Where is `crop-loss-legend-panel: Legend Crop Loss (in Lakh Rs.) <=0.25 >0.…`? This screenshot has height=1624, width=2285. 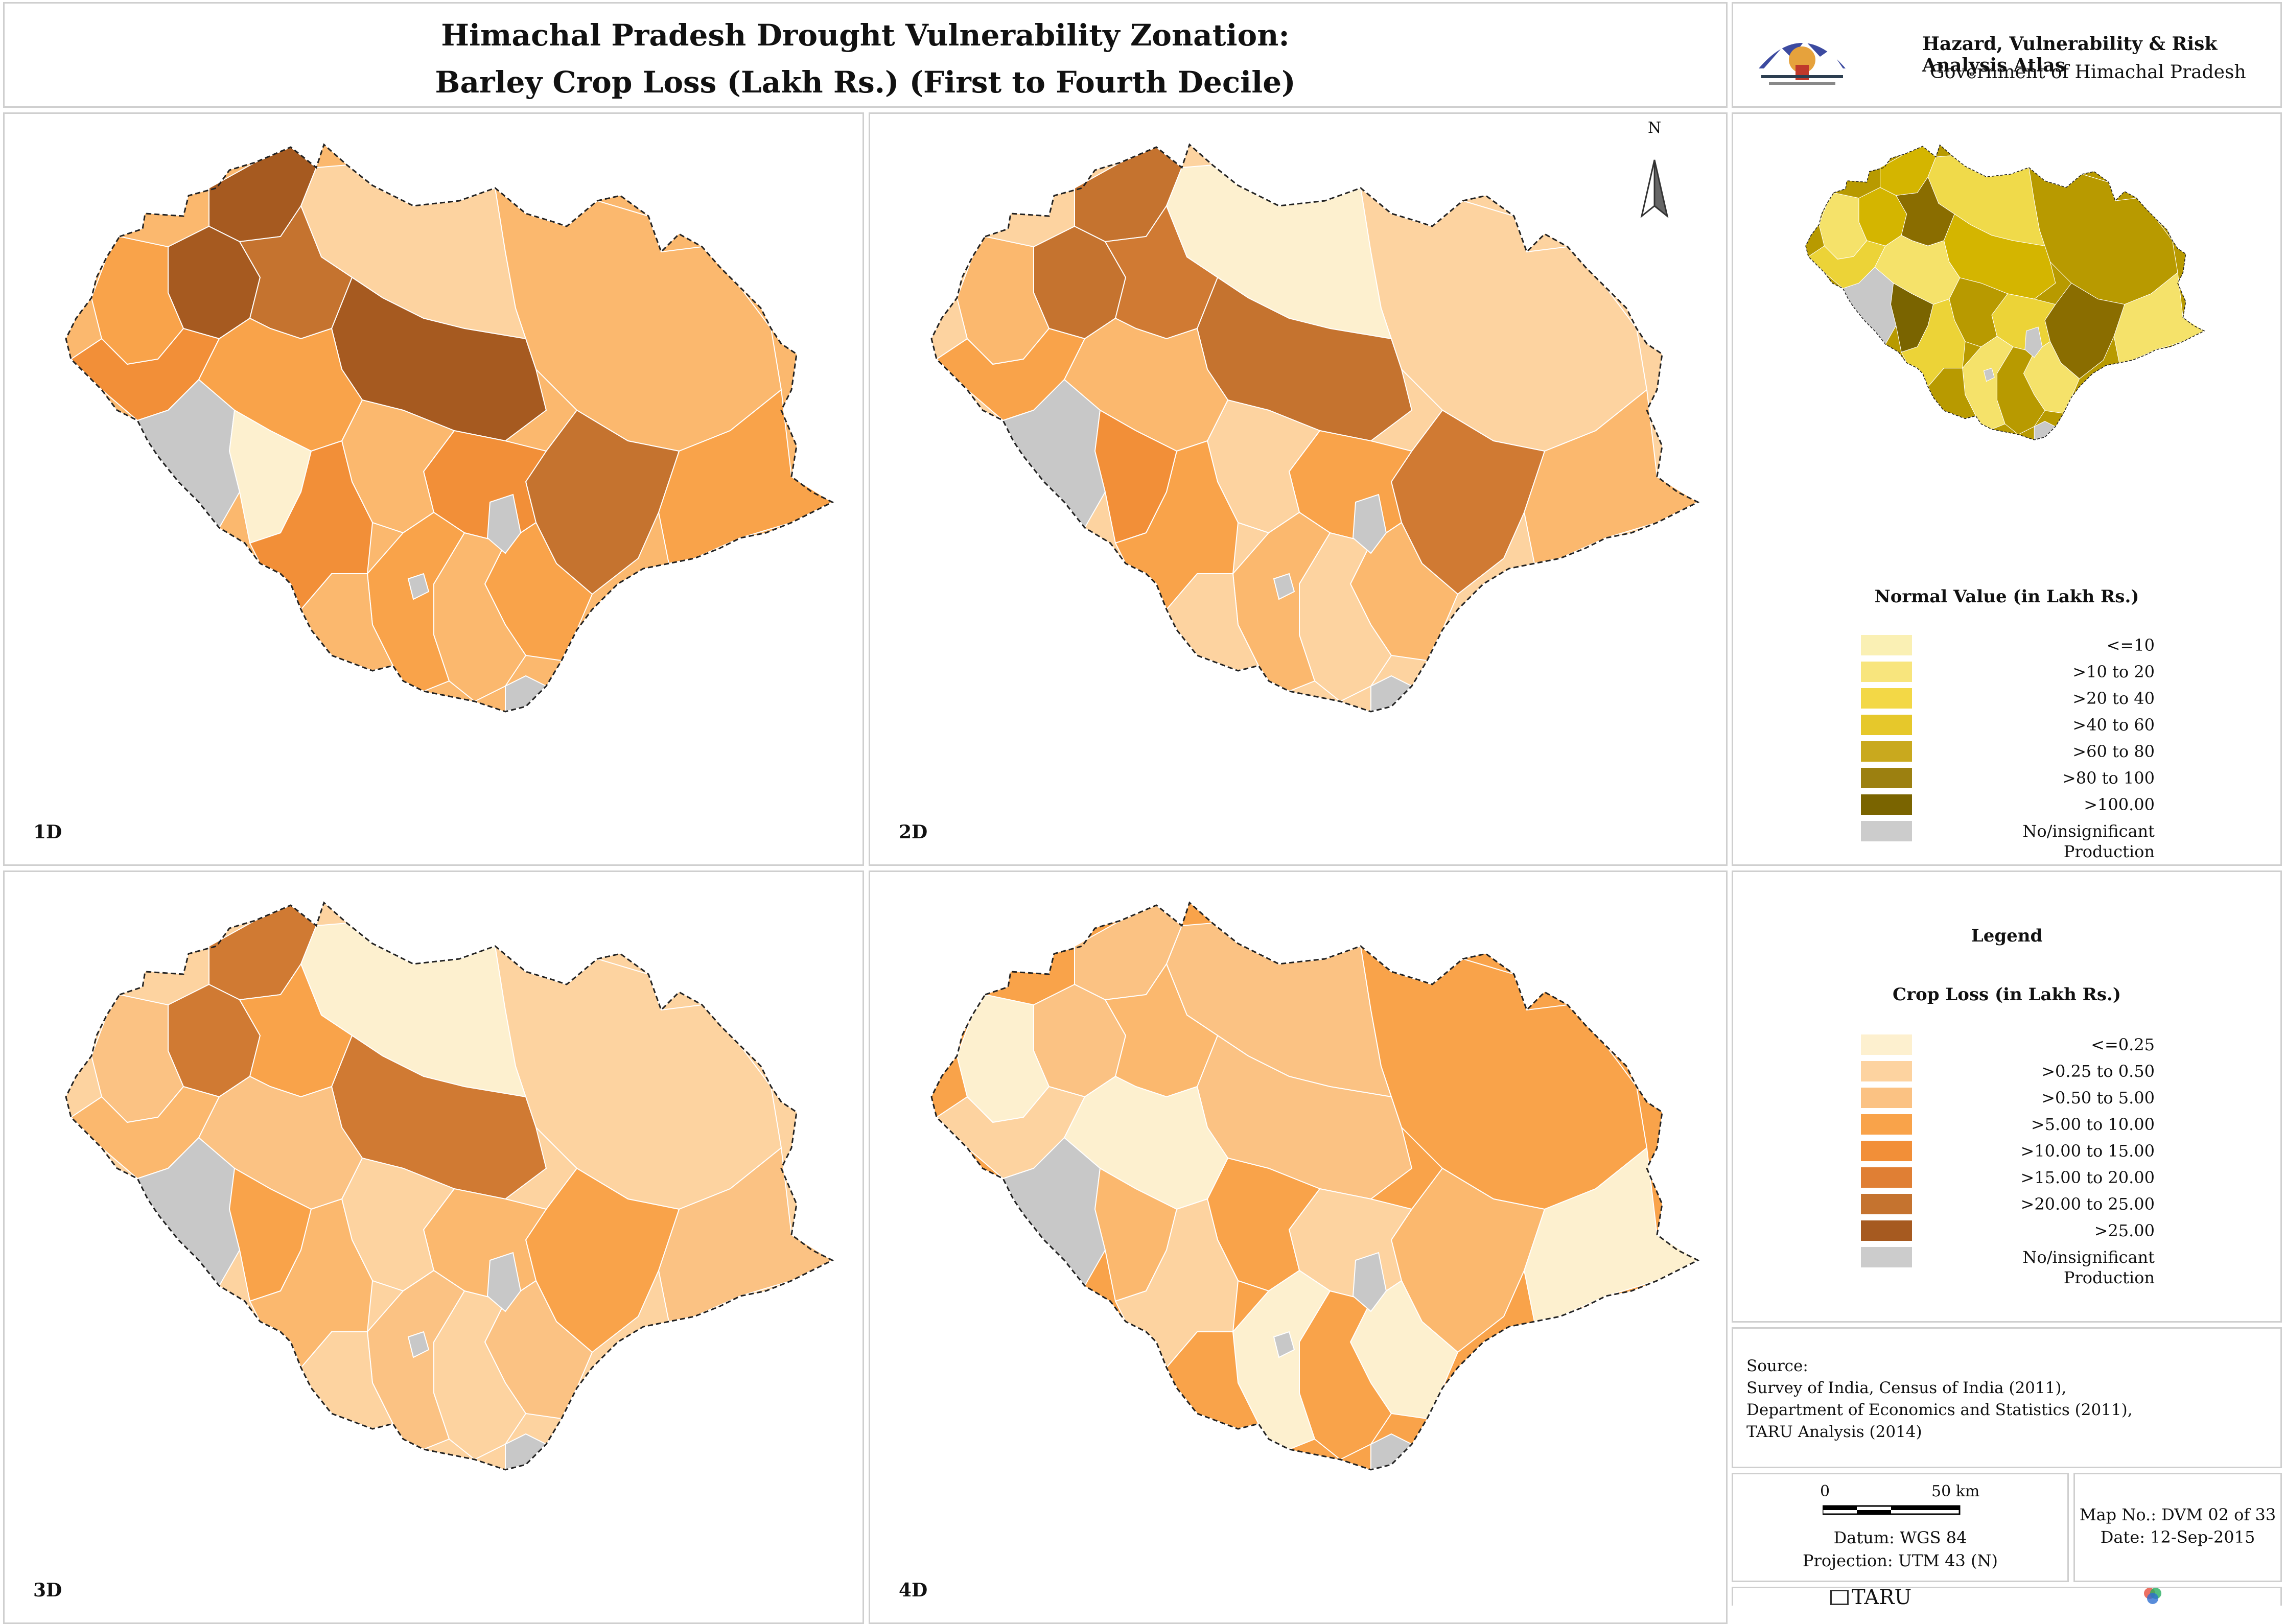
crop-loss-legend-panel: Legend Crop Loss (in Lakh Rs.) <=0.25 >0.… is located at coordinates (2007, 1096).